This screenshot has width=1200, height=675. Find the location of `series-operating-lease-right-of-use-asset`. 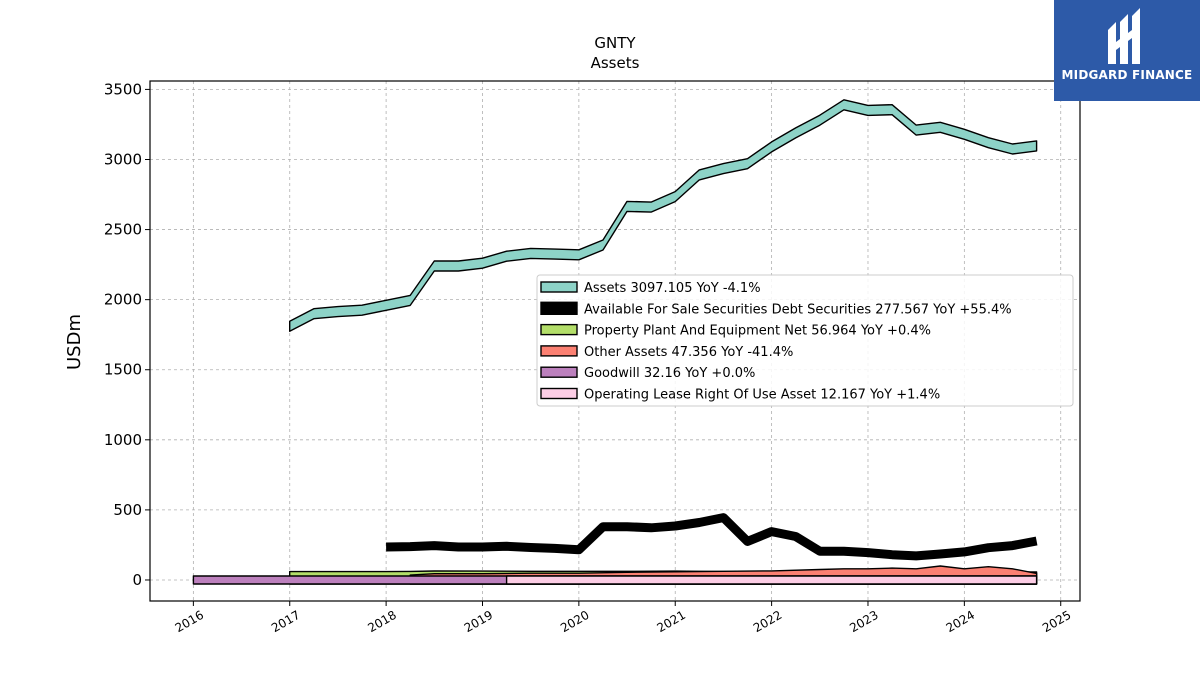

series-operating-lease-right-of-use-asset is located at coordinates (771, 580).